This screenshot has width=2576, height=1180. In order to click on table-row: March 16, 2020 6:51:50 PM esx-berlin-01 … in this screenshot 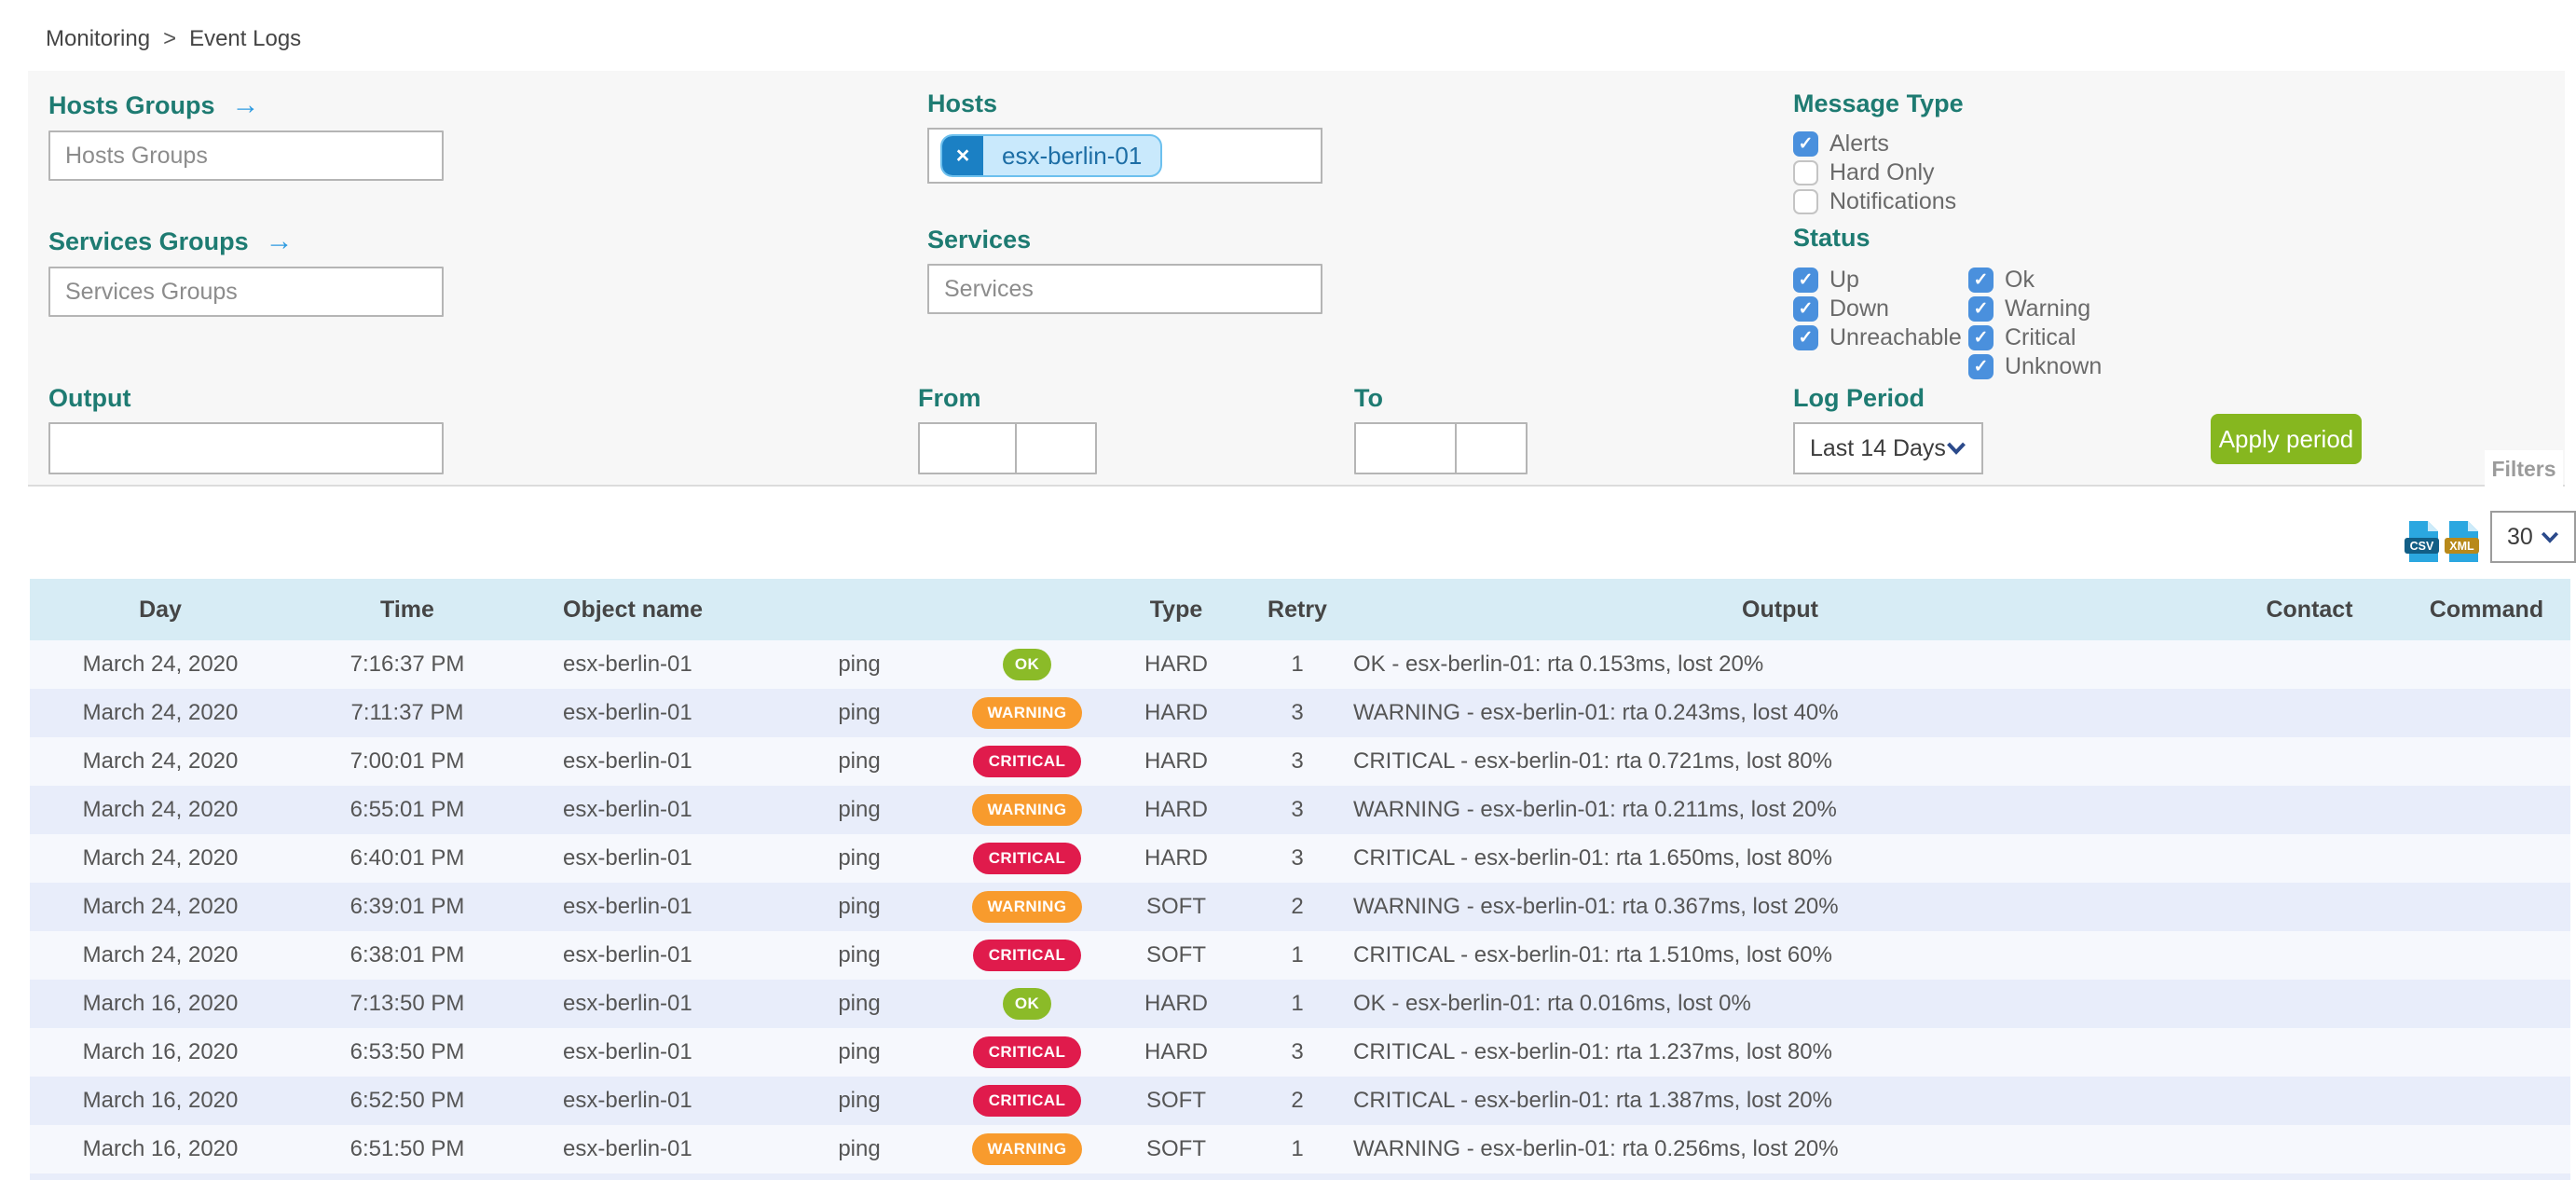, I will do `click(1300, 1149)`.